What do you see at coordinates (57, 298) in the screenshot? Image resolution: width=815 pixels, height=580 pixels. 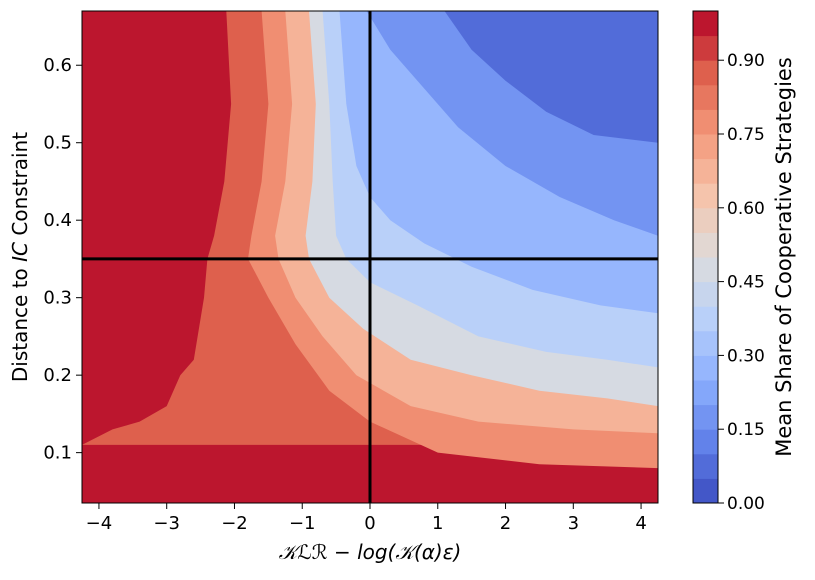 I see `y-tick-label: 0.3` at bounding box center [57, 298].